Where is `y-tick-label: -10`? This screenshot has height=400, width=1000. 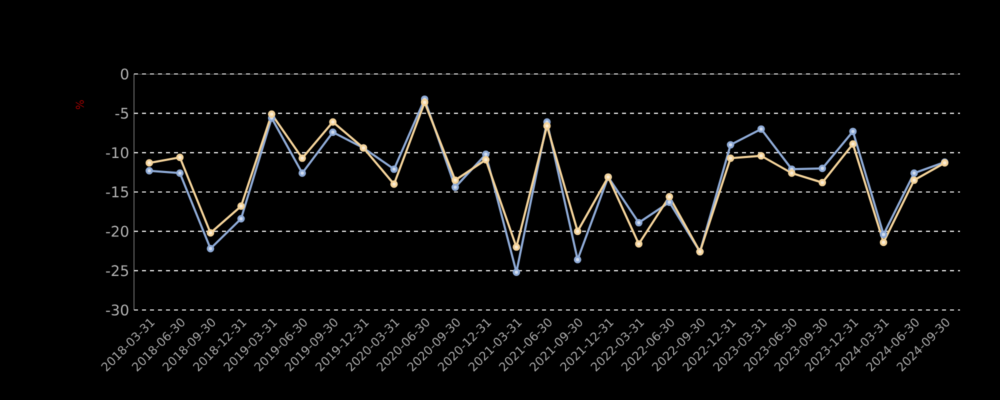
y-tick-label: -10 is located at coordinates (117, 152).